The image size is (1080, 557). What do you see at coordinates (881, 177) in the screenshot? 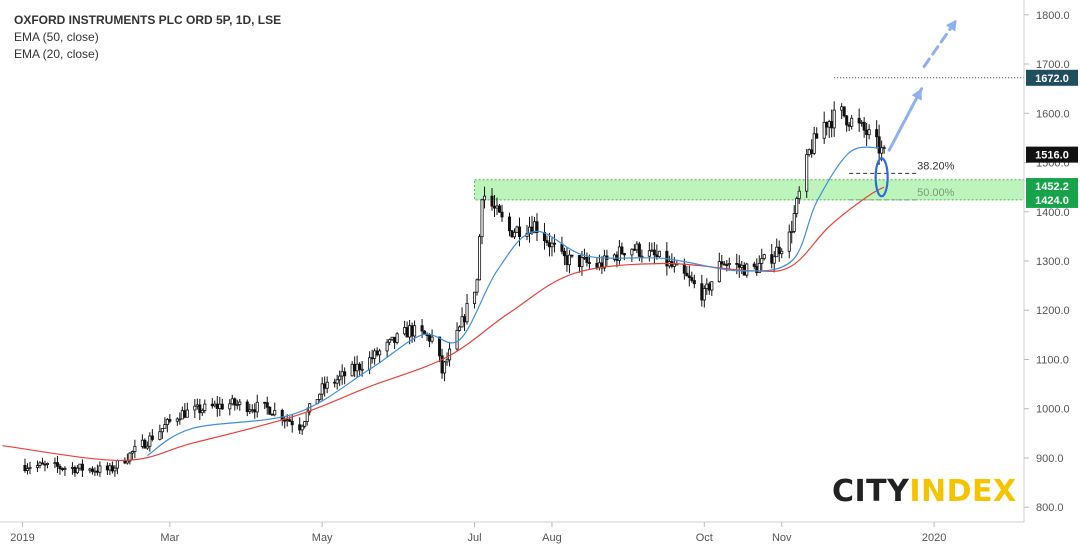
I see `highlight-ellipse` at bounding box center [881, 177].